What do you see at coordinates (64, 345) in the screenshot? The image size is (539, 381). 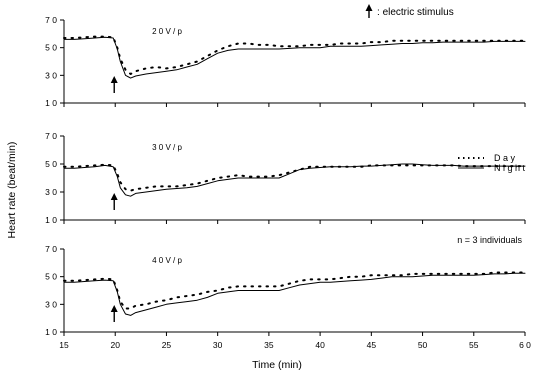 I see `x-tick-label: 15` at bounding box center [64, 345].